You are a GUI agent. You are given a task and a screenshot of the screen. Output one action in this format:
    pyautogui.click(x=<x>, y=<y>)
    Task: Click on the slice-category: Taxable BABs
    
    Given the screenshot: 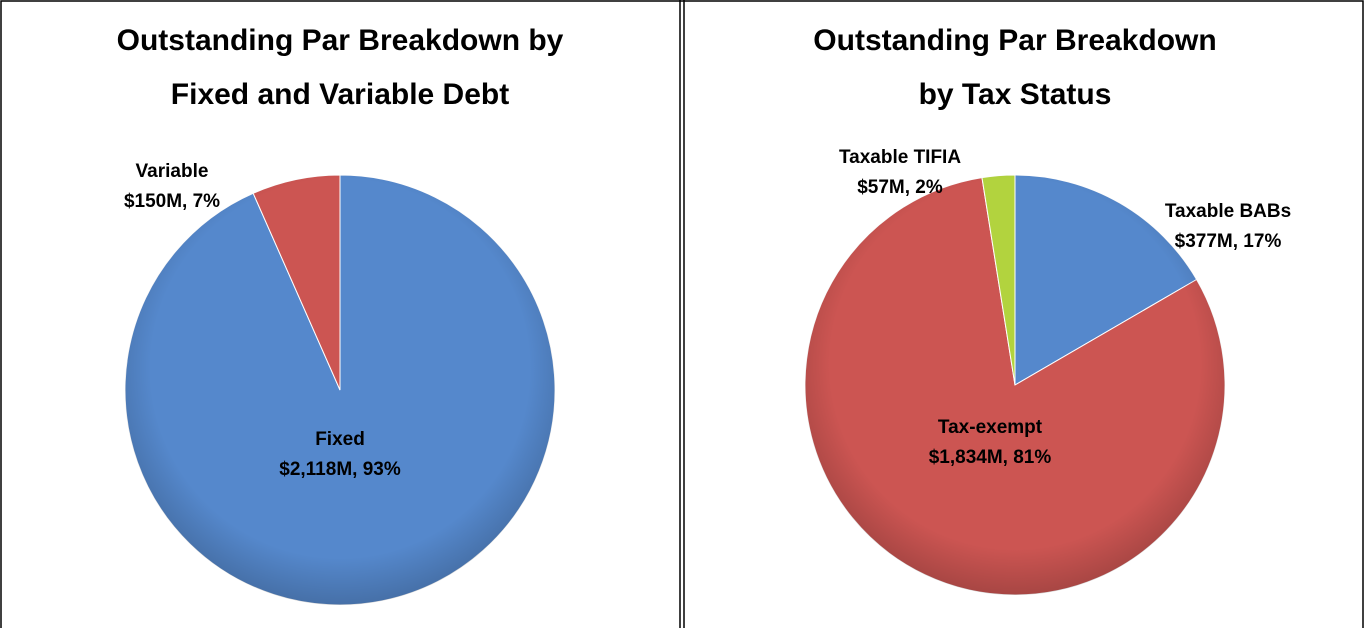 What is the action you would take?
    pyautogui.click(x=1228, y=211)
    